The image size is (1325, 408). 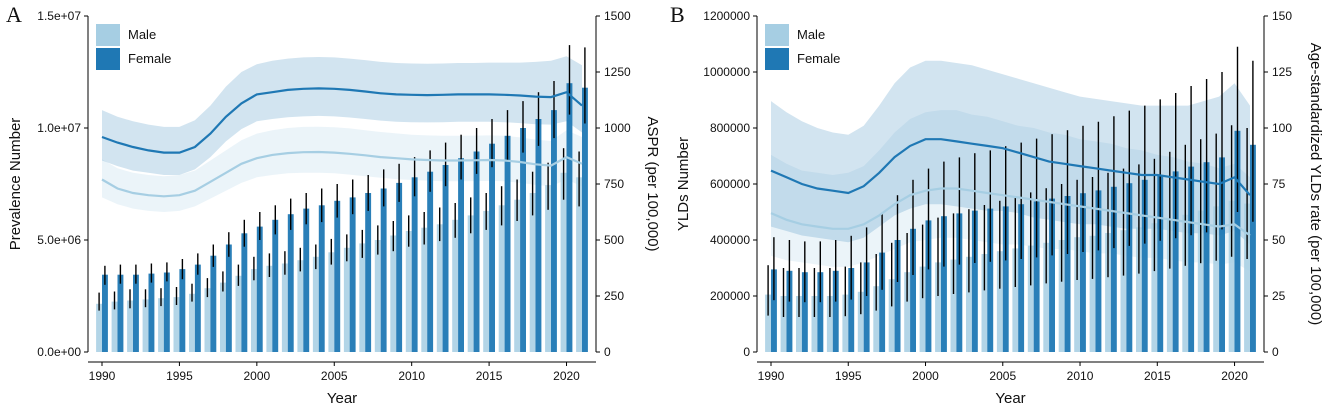 What do you see at coordinates (617, 72) in the screenshot?
I see `y-tick-label-right: 1250` at bounding box center [617, 72].